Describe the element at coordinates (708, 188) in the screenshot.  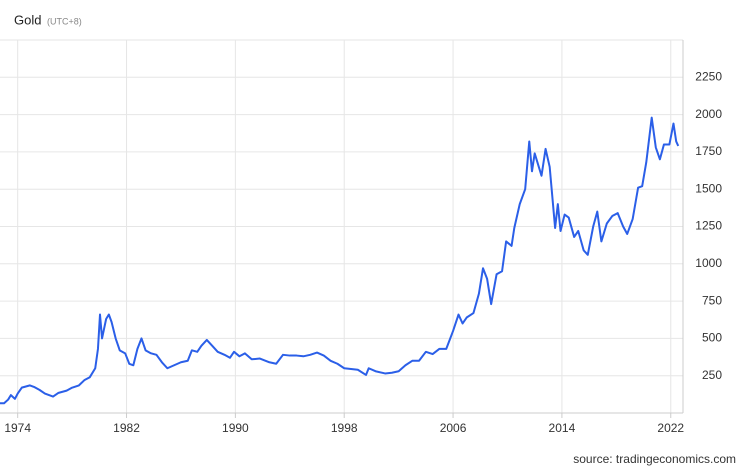
I see `y-tick-label: 1500` at that location.